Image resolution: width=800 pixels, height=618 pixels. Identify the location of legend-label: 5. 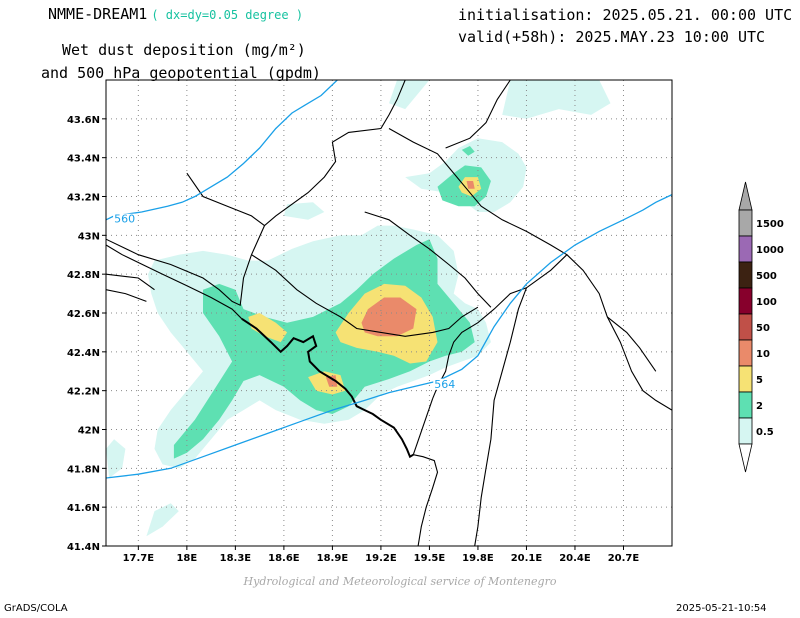
(759, 380).